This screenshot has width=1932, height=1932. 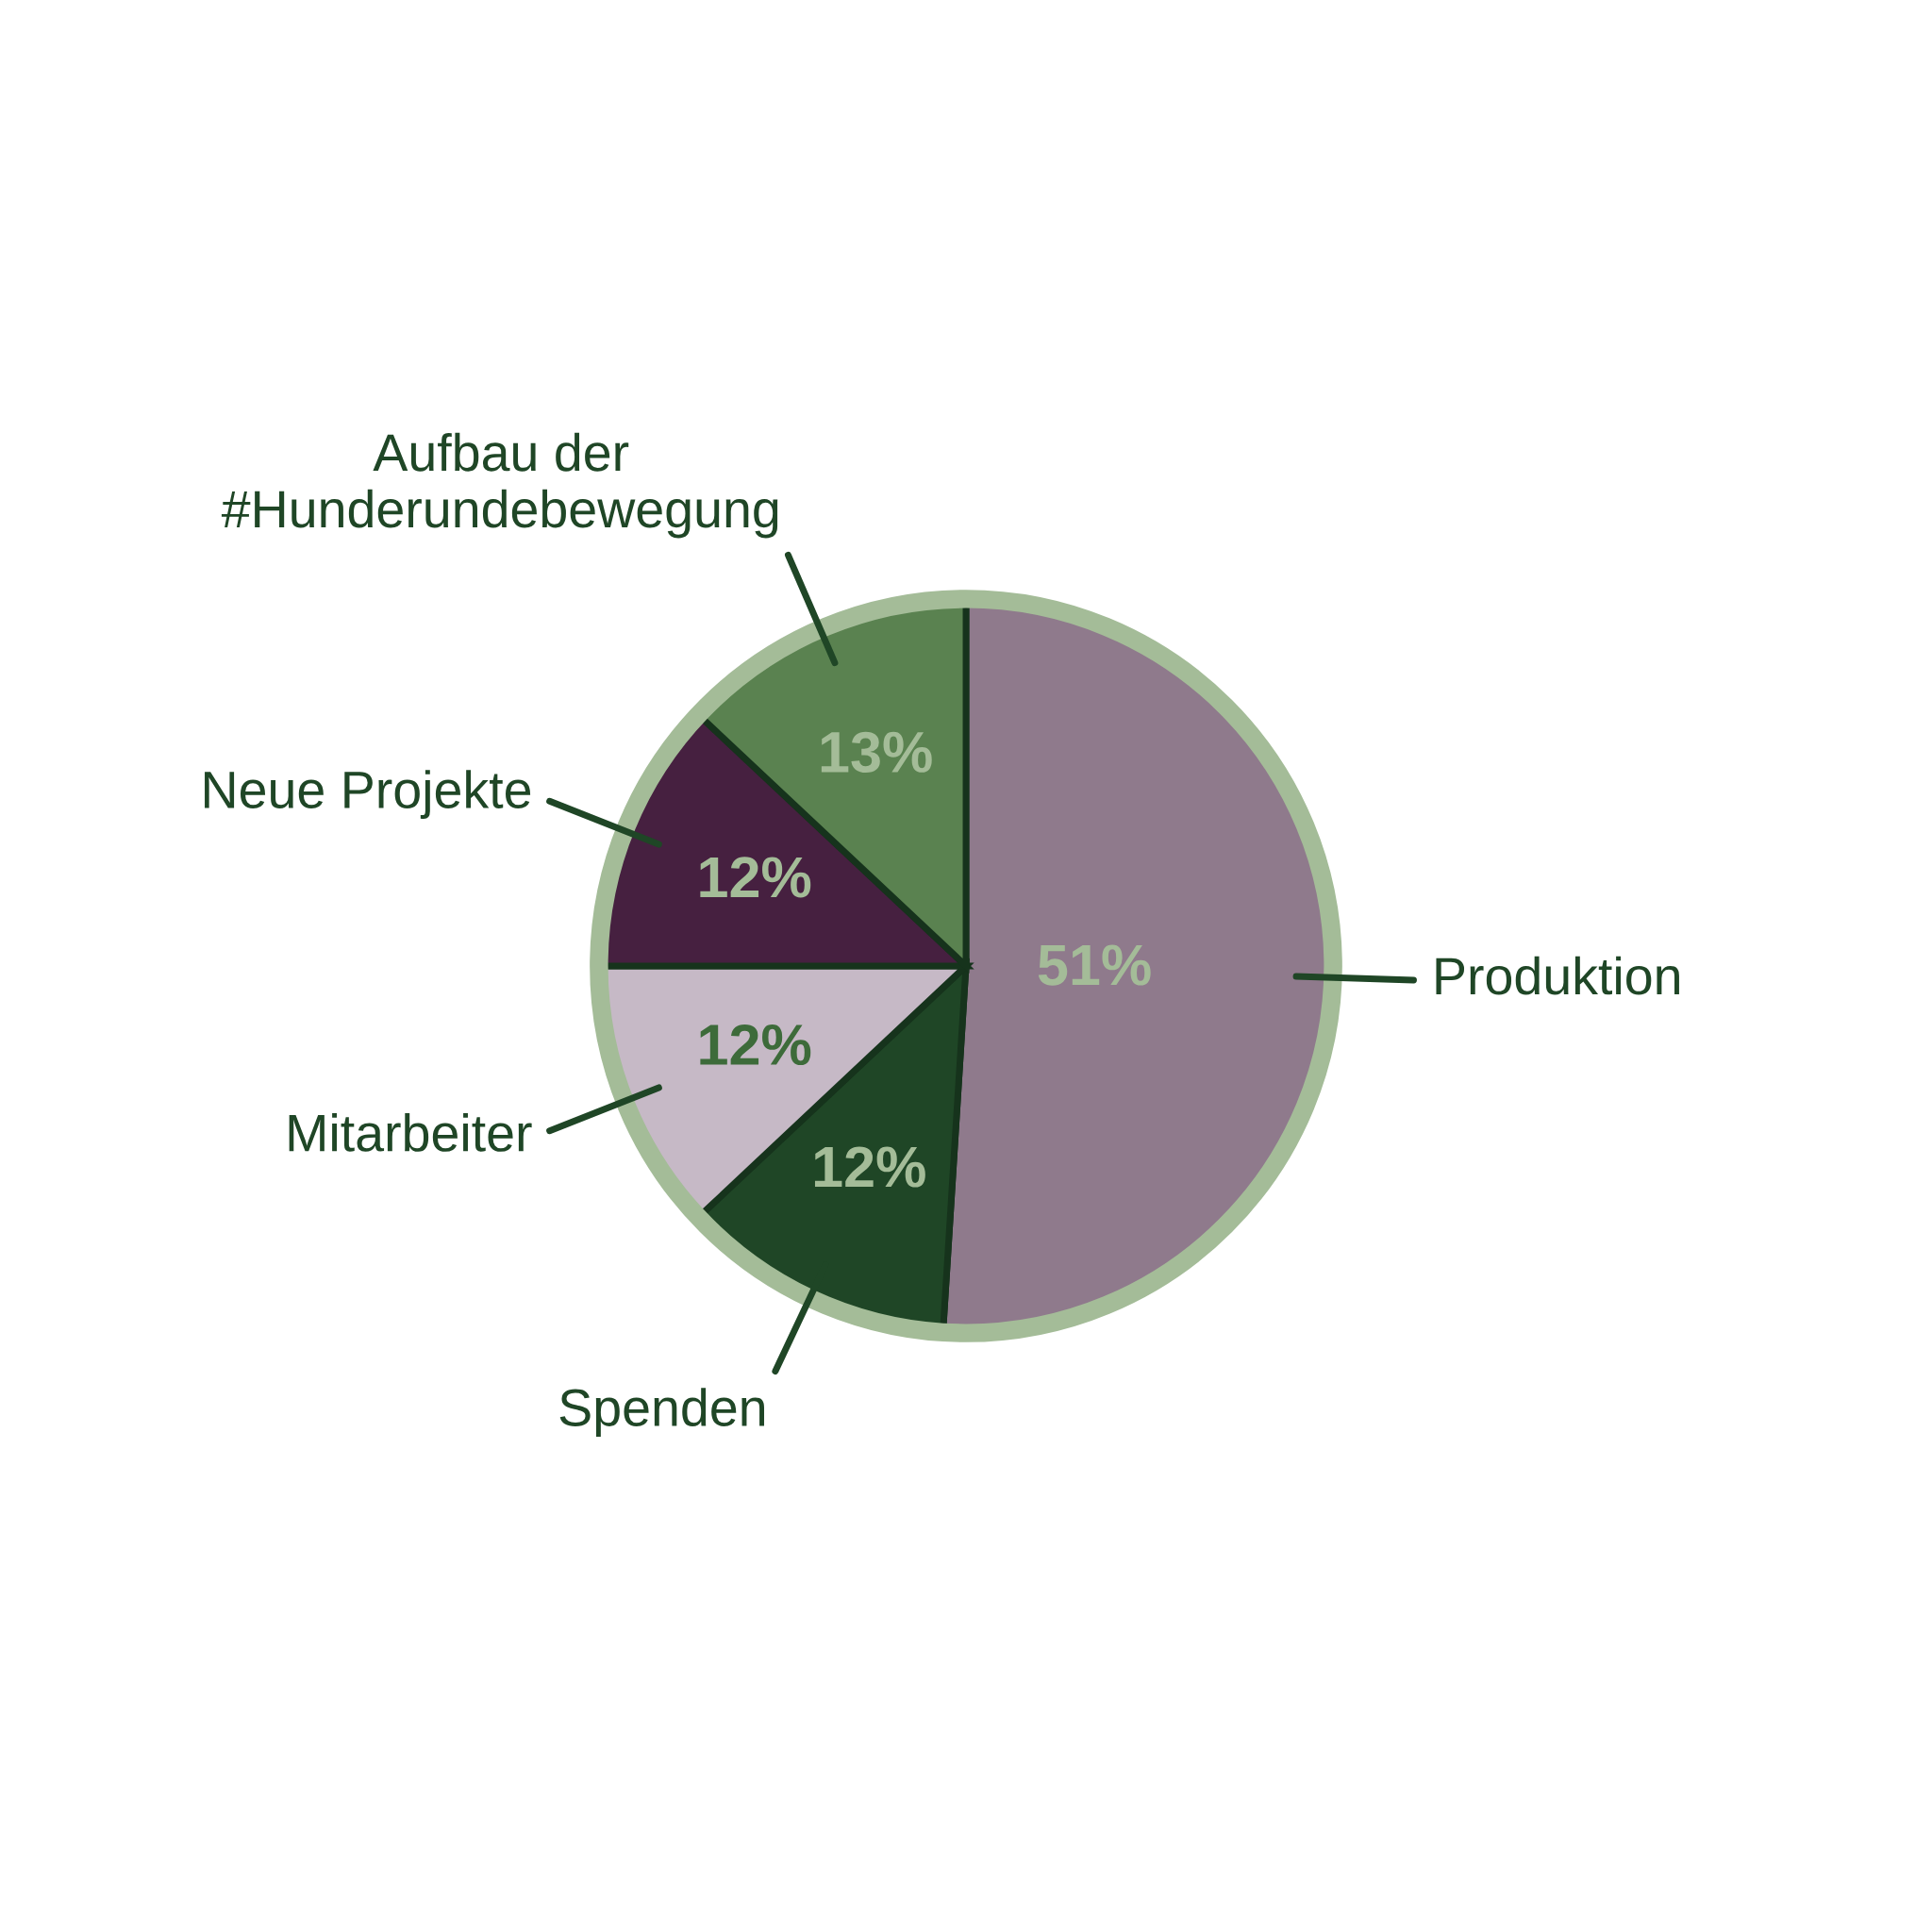 I want to click on slice-label: Spenden, so click(x=661, y=1412).